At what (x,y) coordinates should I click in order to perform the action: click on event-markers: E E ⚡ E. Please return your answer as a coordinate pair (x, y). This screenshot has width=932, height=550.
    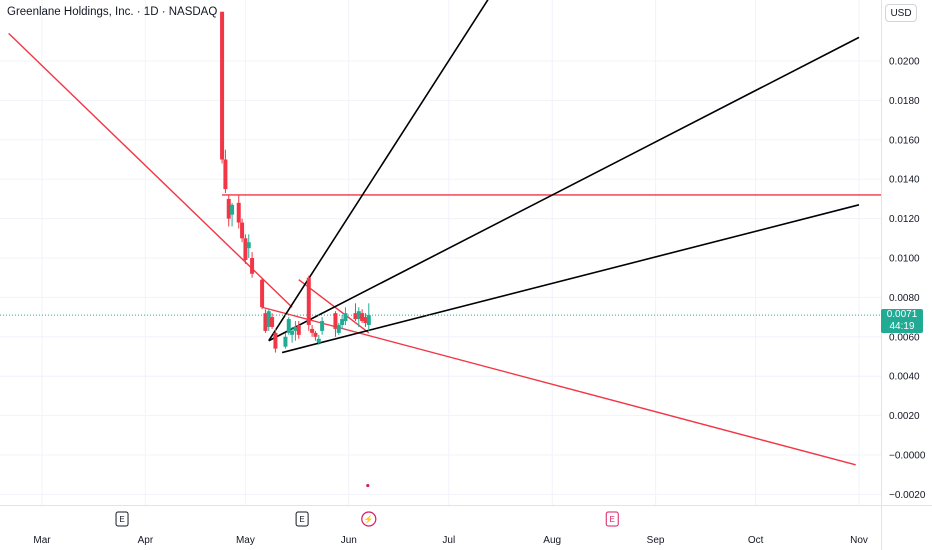
    Looking at the image, I should click on (367, 505).